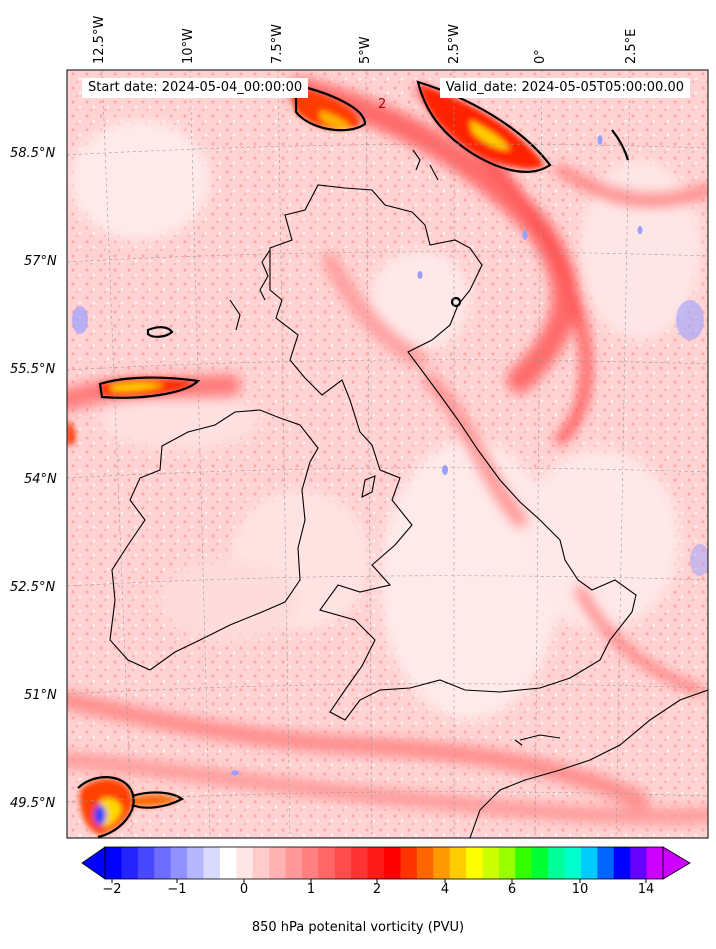 This screenshot has height=949, width=716. What do you see at coordinates (265, 275) in the screenshot?
I see `hebrides-coast` at bounding box center [265, 275].